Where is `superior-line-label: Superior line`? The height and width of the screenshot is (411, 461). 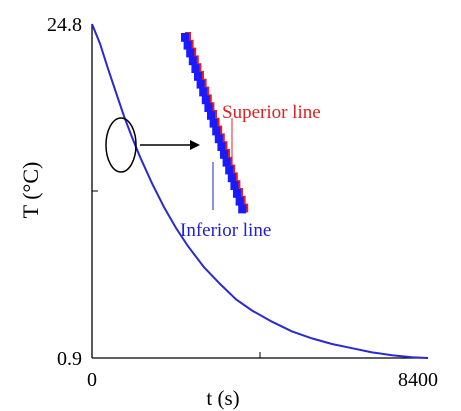
superior-line-label: Superior line is located at coordinates (271, 112).